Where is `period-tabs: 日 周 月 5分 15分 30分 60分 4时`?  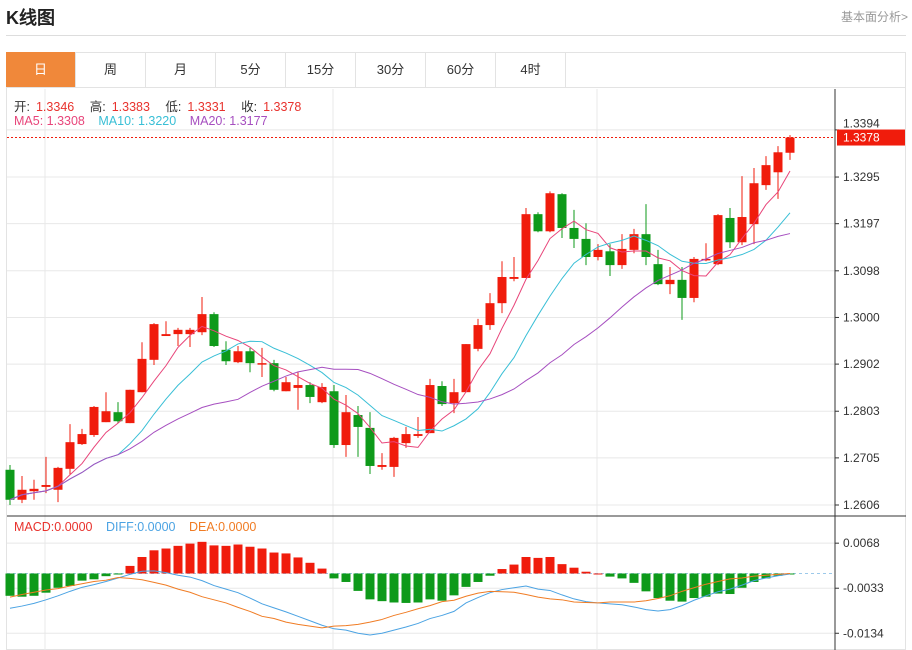 period-tabs: 日 周 月 5分 15分 30分 60分 4时 is located at coordinates (456, 70).